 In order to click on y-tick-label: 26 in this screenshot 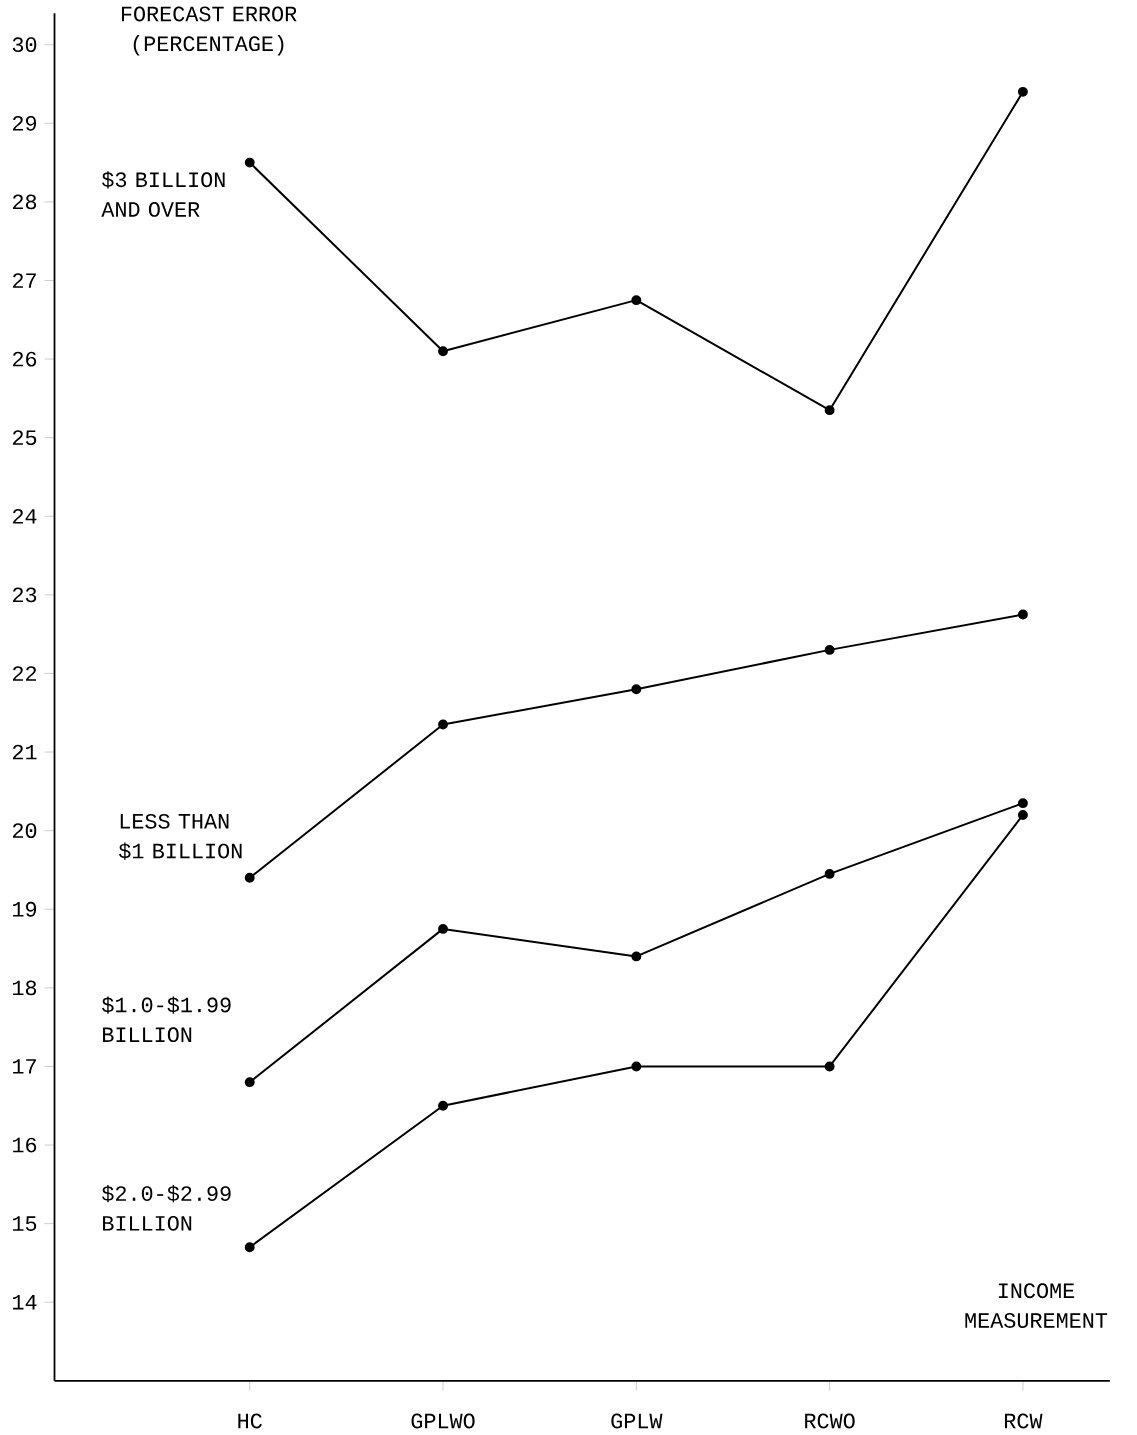, I will do `click(25, 359)`.